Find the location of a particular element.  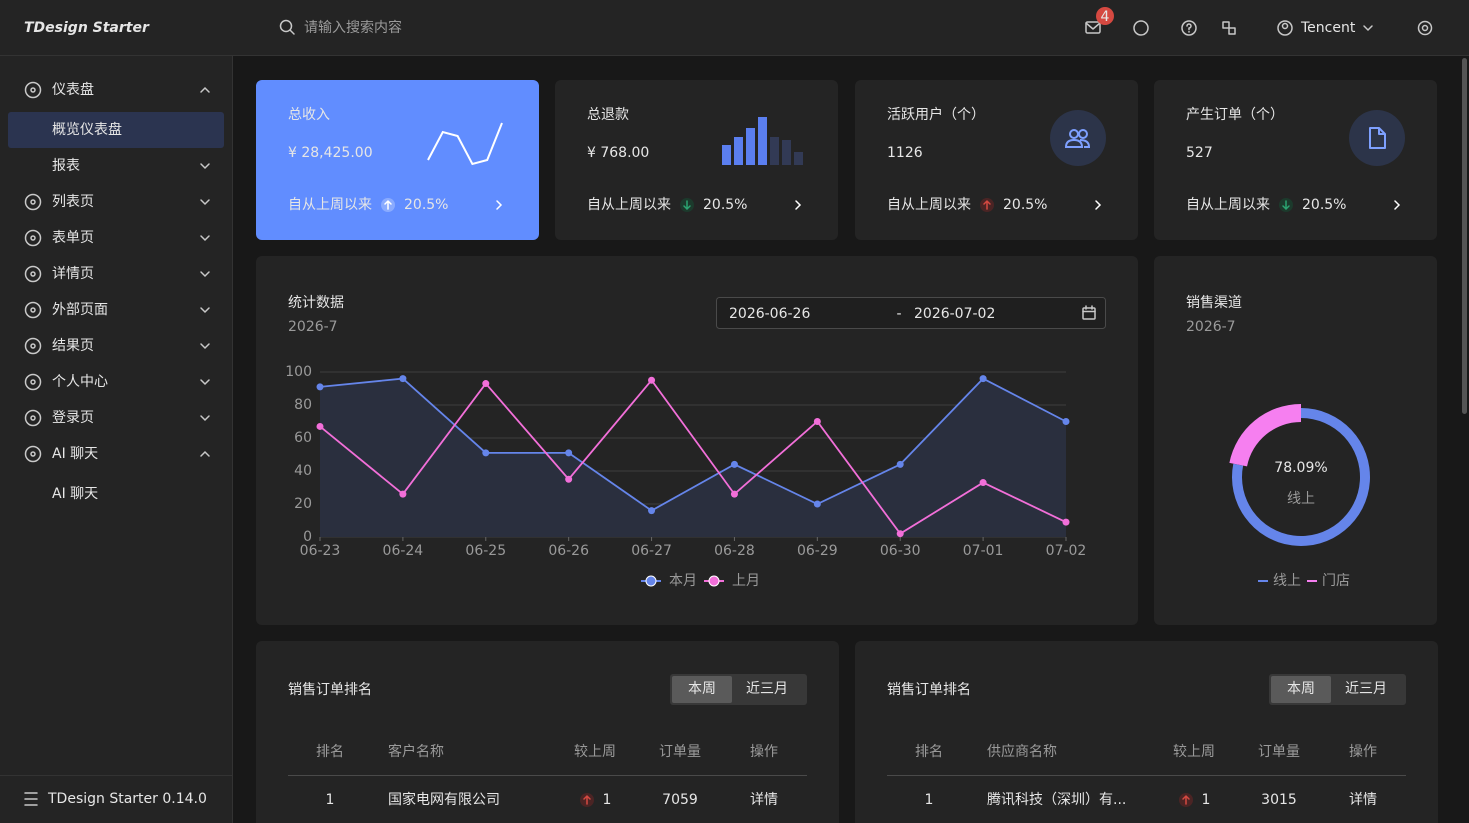

sparkline is located at coordinates (465, 144).